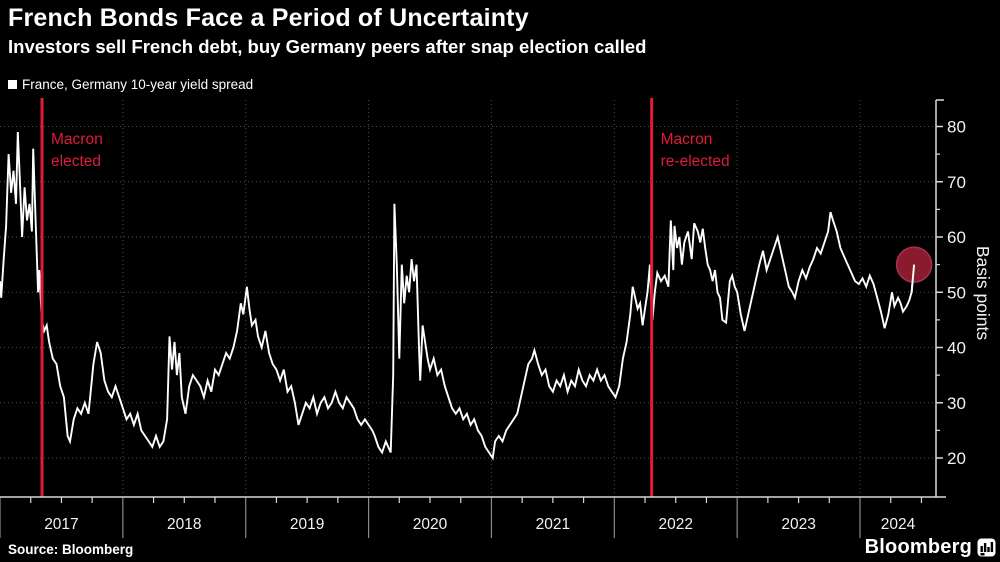 This screenshot has width=1000, height=562. I want to click on x-tick-label: 2024, so click(898, 524).